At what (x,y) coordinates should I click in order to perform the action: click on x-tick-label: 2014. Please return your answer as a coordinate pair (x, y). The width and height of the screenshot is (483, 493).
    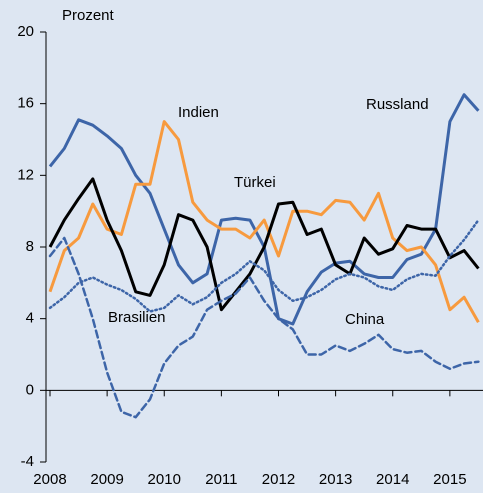
    Looking at the image, I should click on (392, 479).